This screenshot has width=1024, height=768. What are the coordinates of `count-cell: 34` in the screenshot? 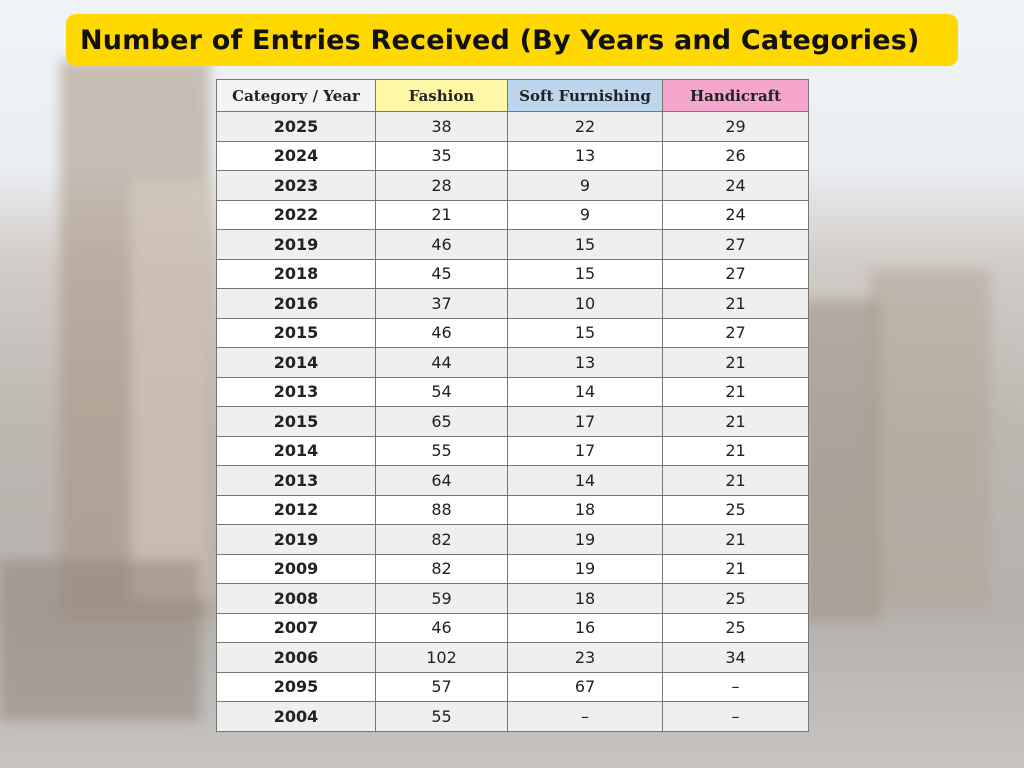 It's located at (735, 657).